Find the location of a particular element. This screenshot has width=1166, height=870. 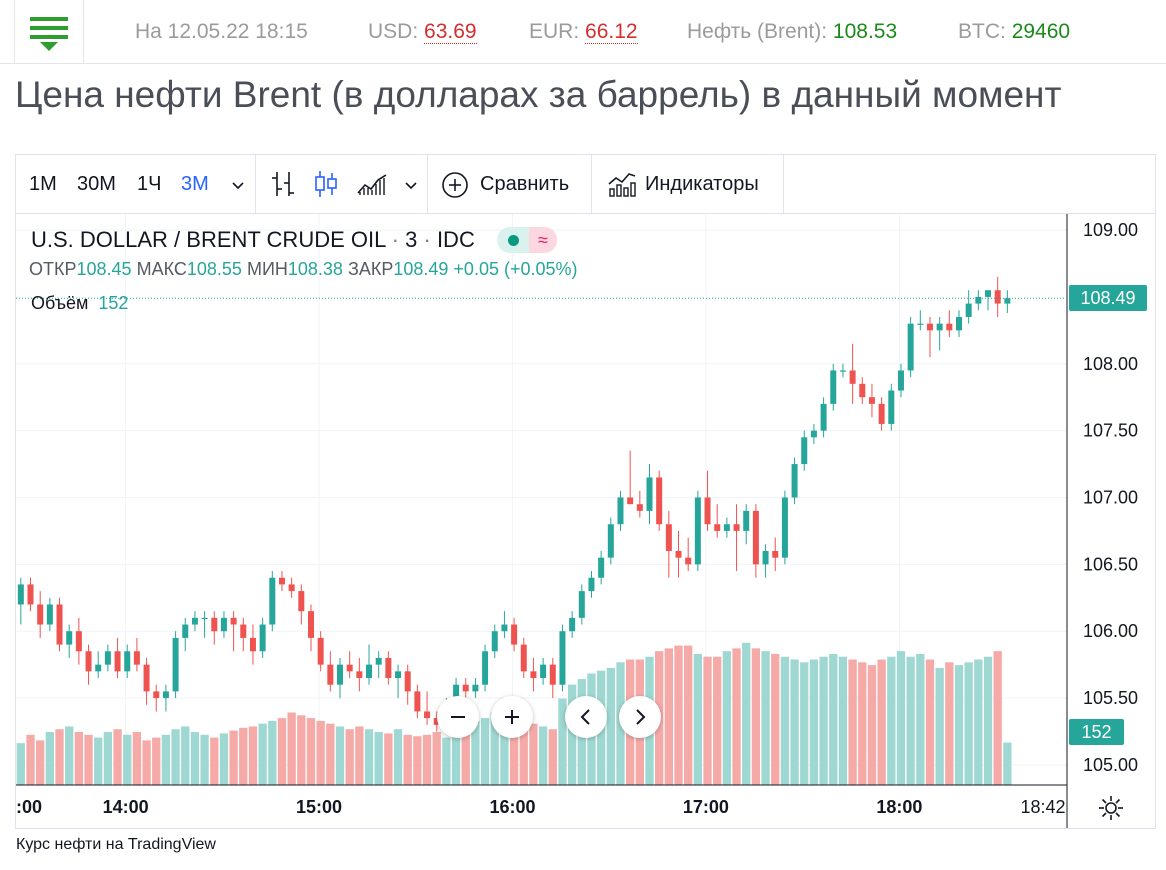

timeframe-3m: 3М is located at coordinates (195, 184).